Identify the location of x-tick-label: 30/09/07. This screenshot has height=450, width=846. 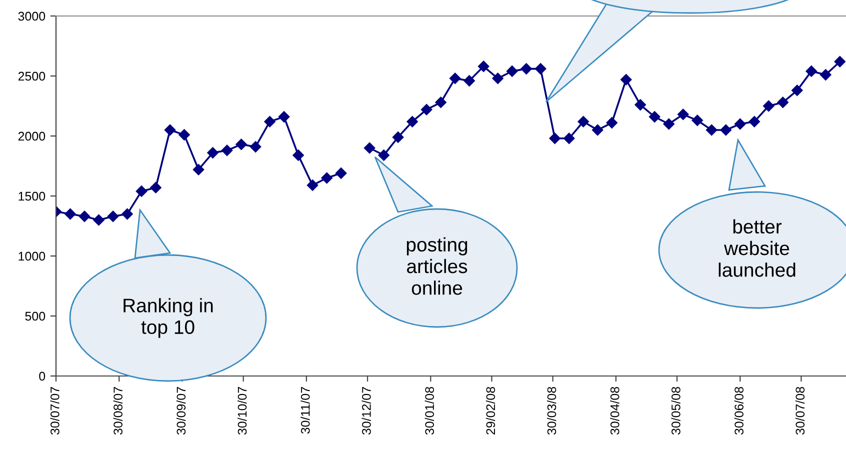
(181, 411).